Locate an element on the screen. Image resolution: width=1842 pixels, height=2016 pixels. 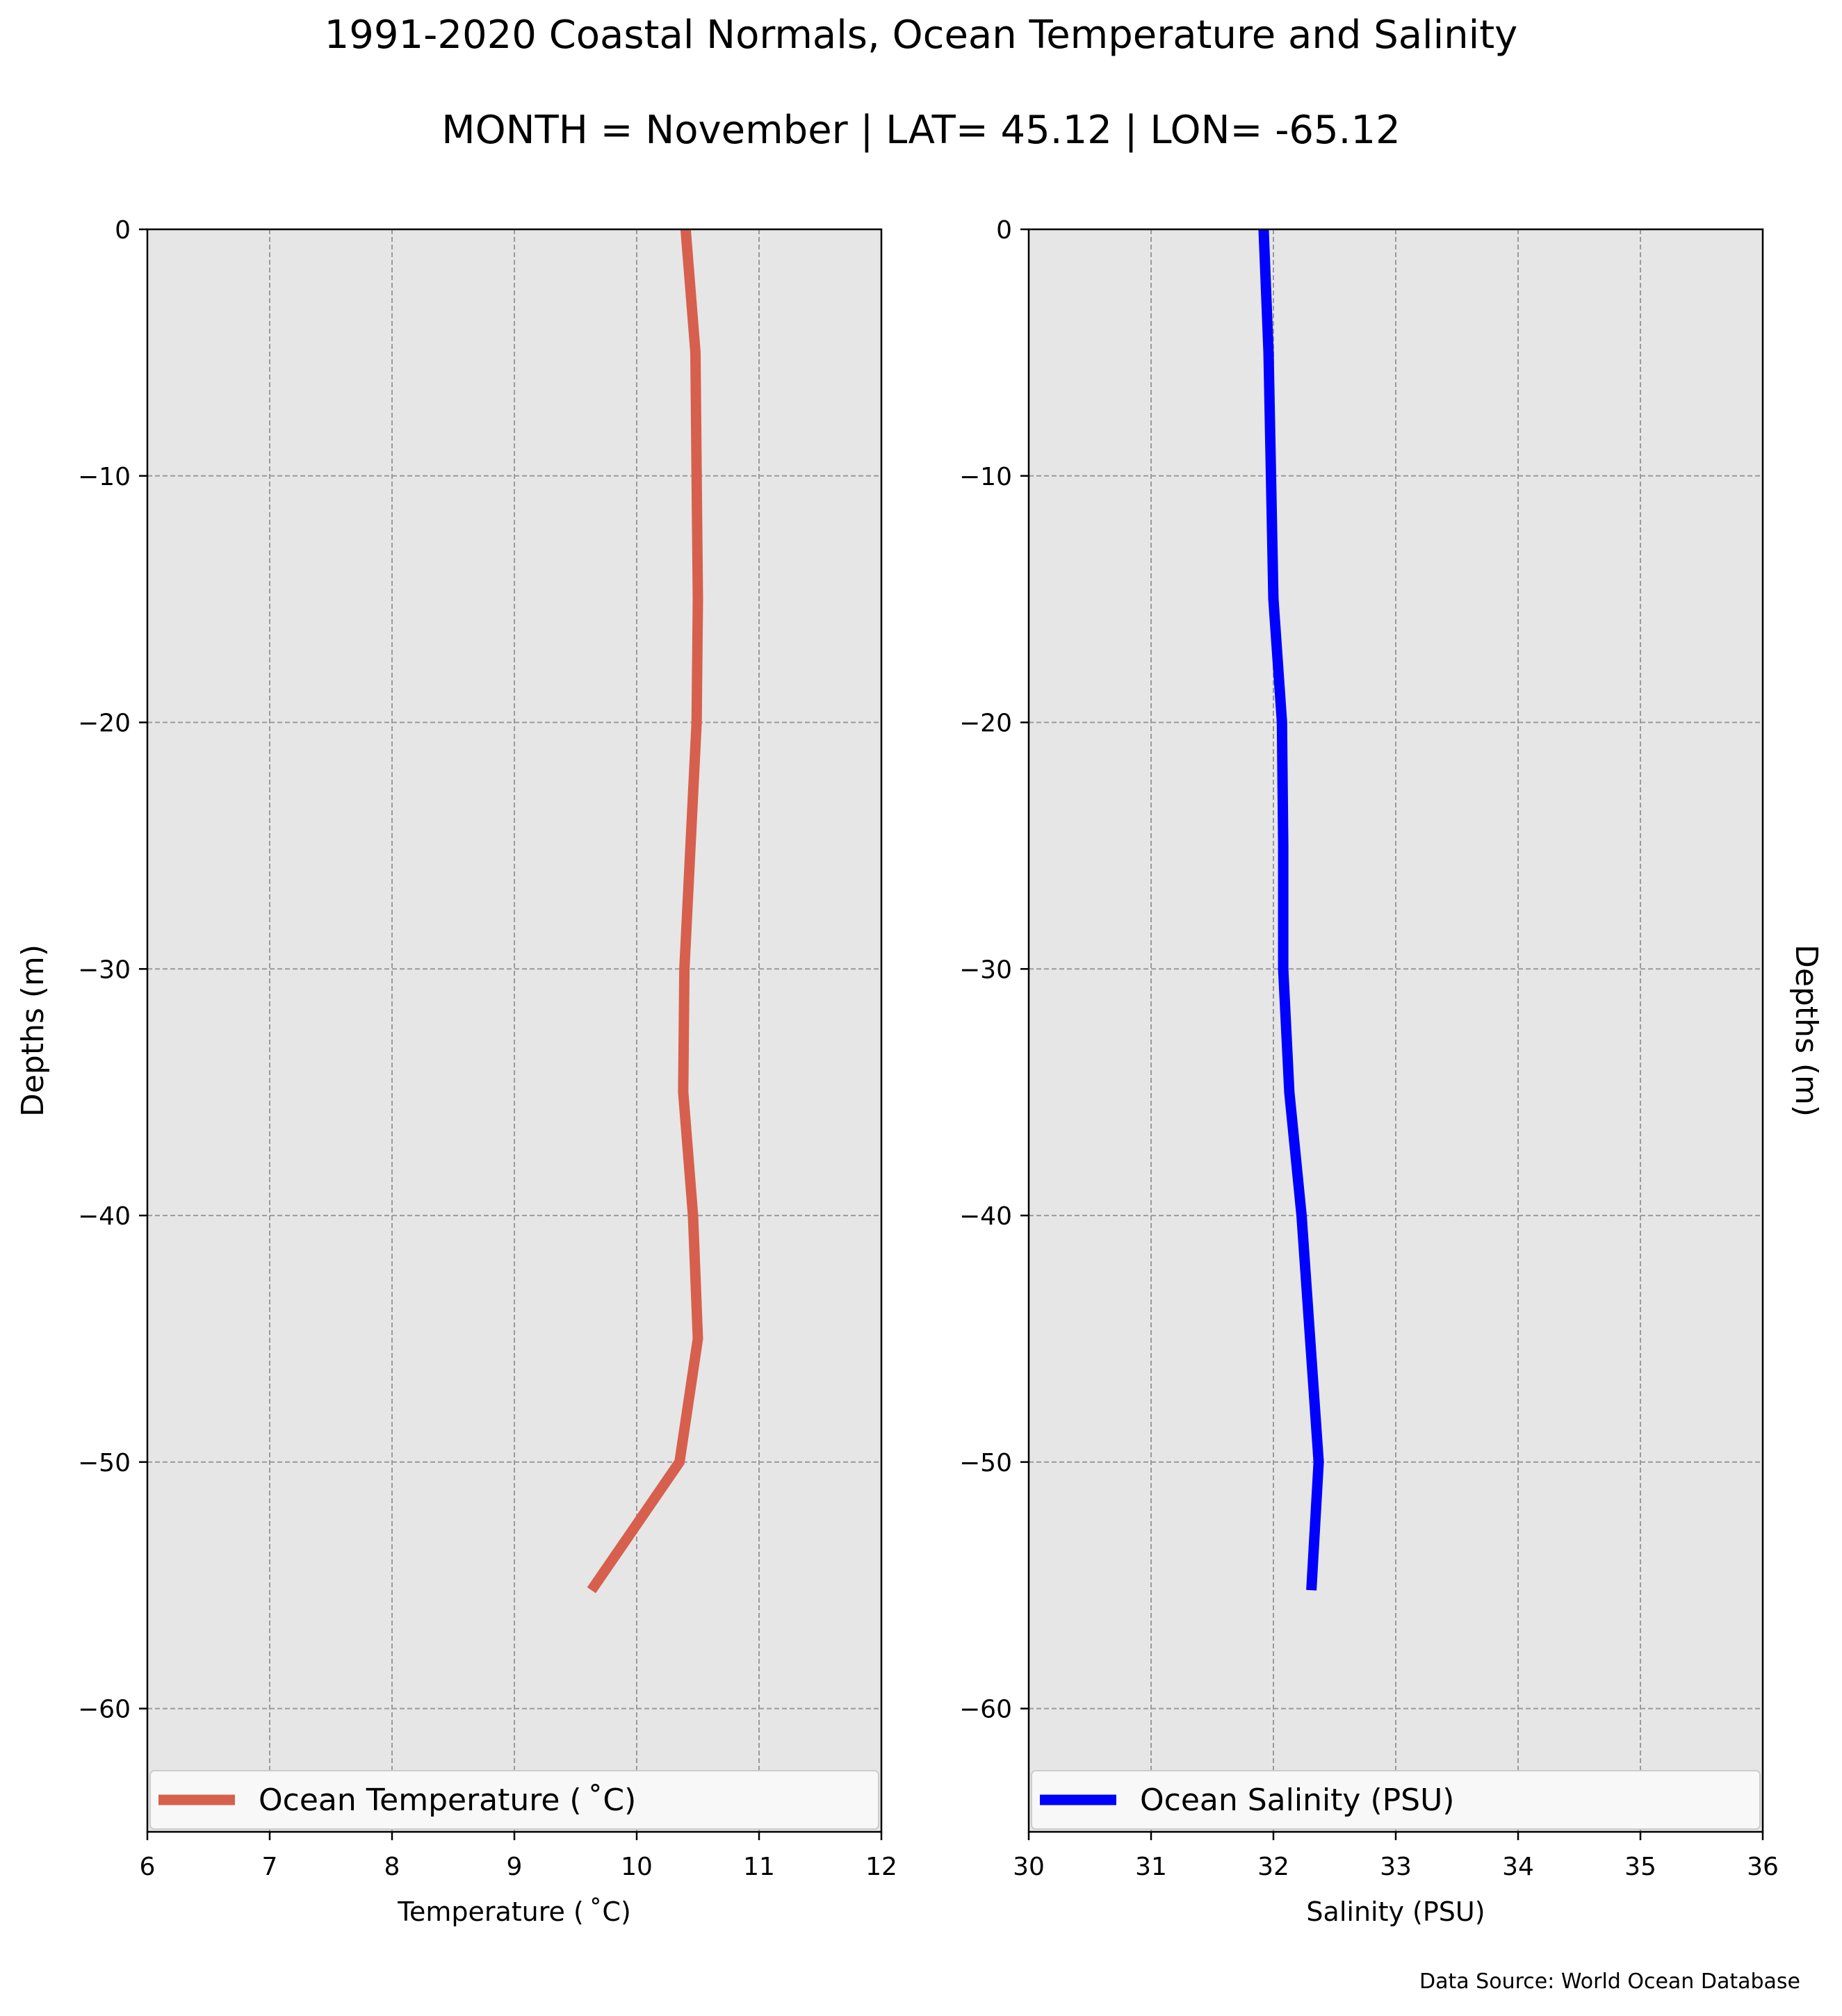
x-tick-label: 9 is located at coordinates (515, 1867).